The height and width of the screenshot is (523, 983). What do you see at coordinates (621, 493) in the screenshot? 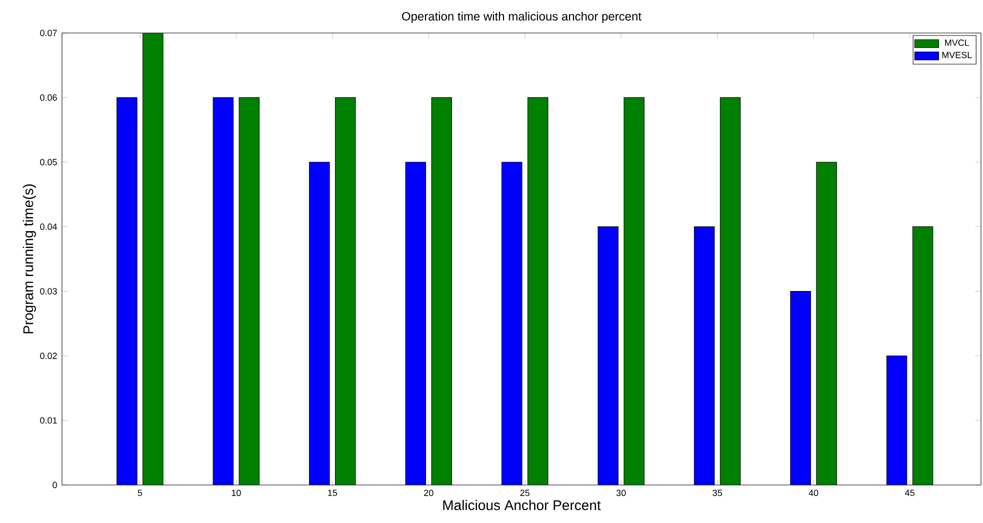
I see `x-tick-label: 30` at bounding box center [621, 493].